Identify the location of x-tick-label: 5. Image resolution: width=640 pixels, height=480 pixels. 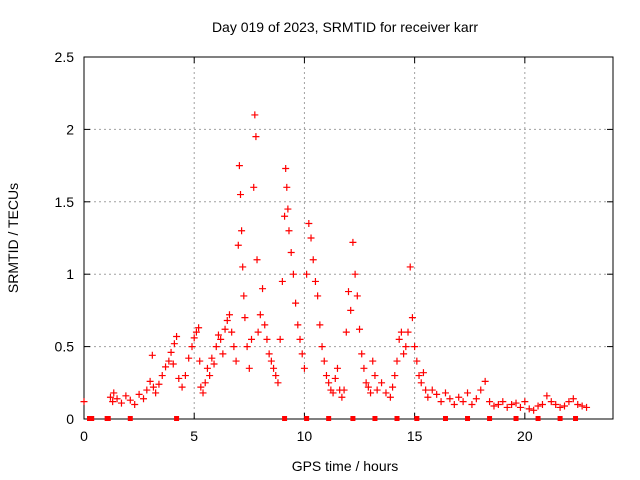
(194, 436).